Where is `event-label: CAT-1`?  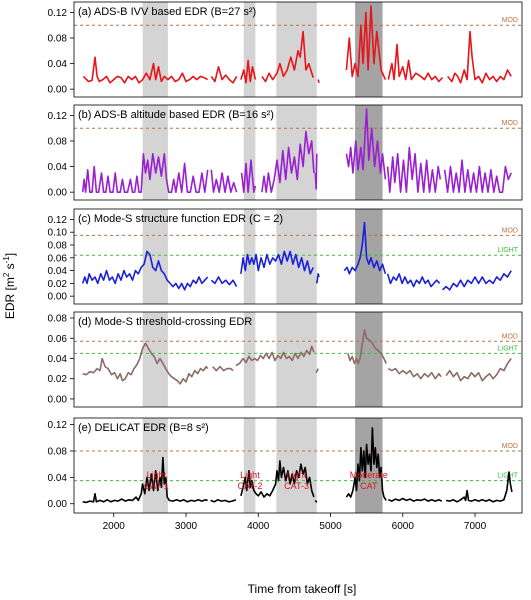 event-label: CAT-1 is located at coordinates (156, 486).